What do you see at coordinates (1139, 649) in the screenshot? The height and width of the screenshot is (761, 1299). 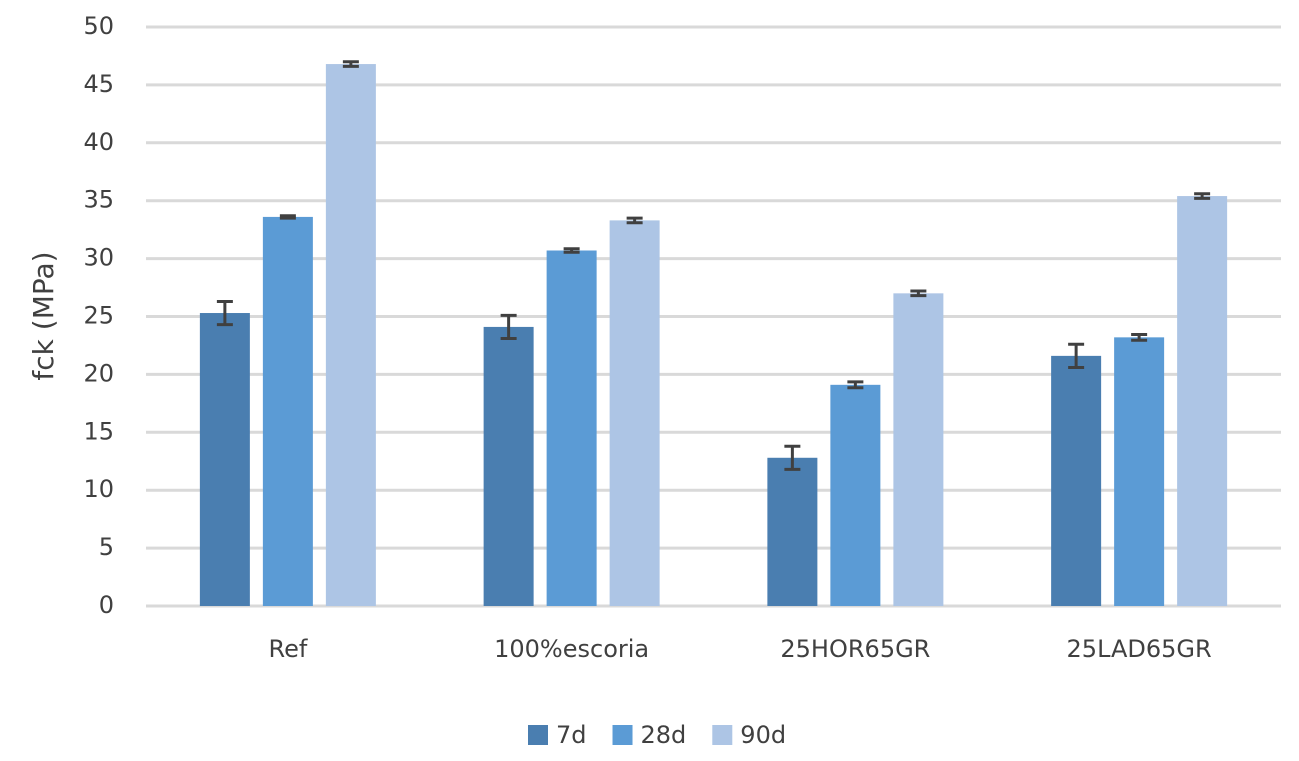 I see `x-tick-label: 25LAD65GR` at bounding box center [1139, 649].